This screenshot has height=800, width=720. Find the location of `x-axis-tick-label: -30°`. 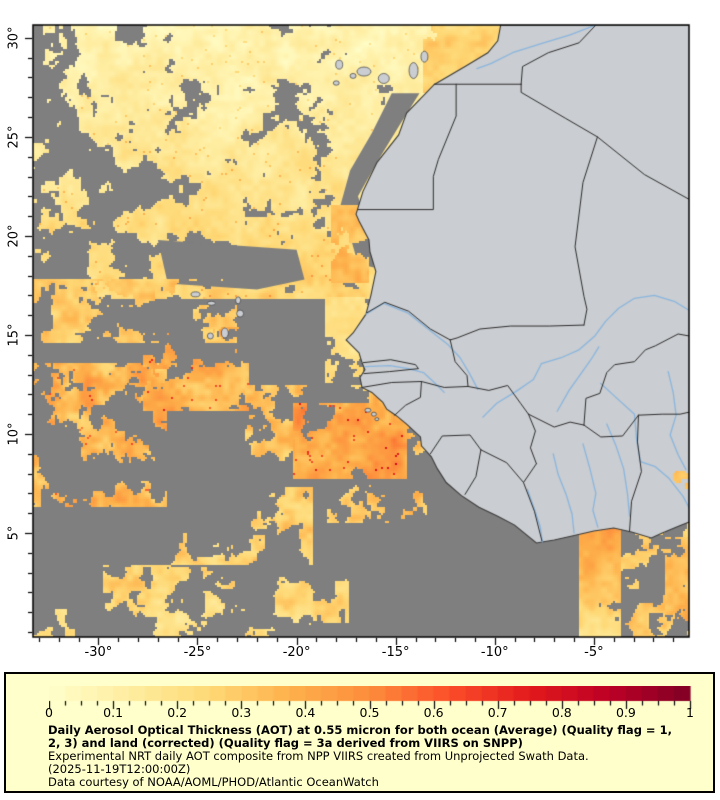

x-axis-tick-label: -30° is located at coordinates (98, 652).